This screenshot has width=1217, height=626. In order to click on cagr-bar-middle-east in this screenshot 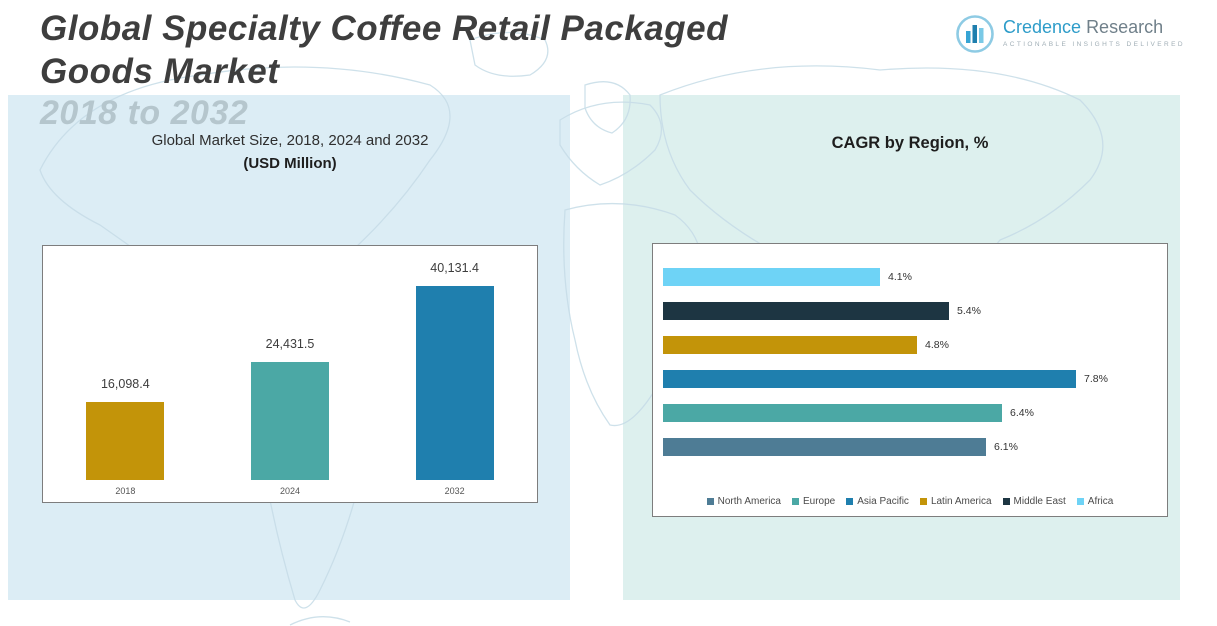, I will do `click(806, 311)`.